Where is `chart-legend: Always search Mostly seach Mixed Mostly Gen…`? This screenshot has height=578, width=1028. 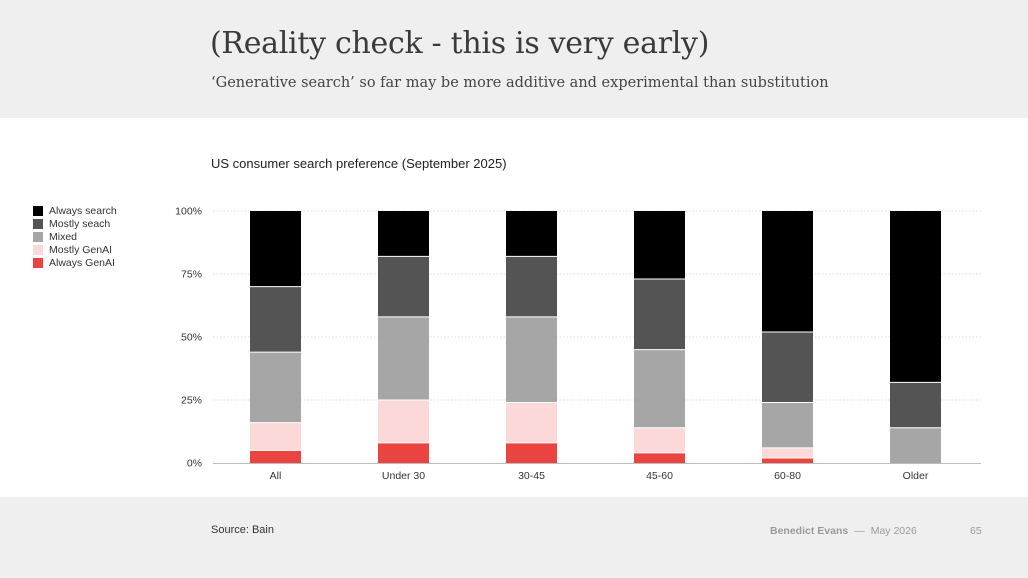 chart-legend: Always search Mostly seach Mixed Mostly Gen… is located at coordinates (75, 236).